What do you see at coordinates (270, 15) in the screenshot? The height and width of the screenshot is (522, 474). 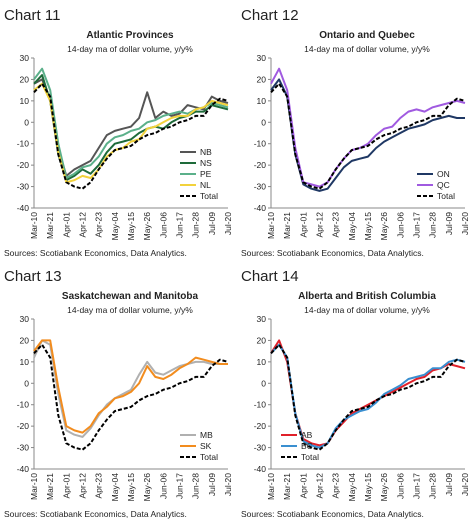 I see `chart-label: Chart 12` at bounding box center [270, 15].